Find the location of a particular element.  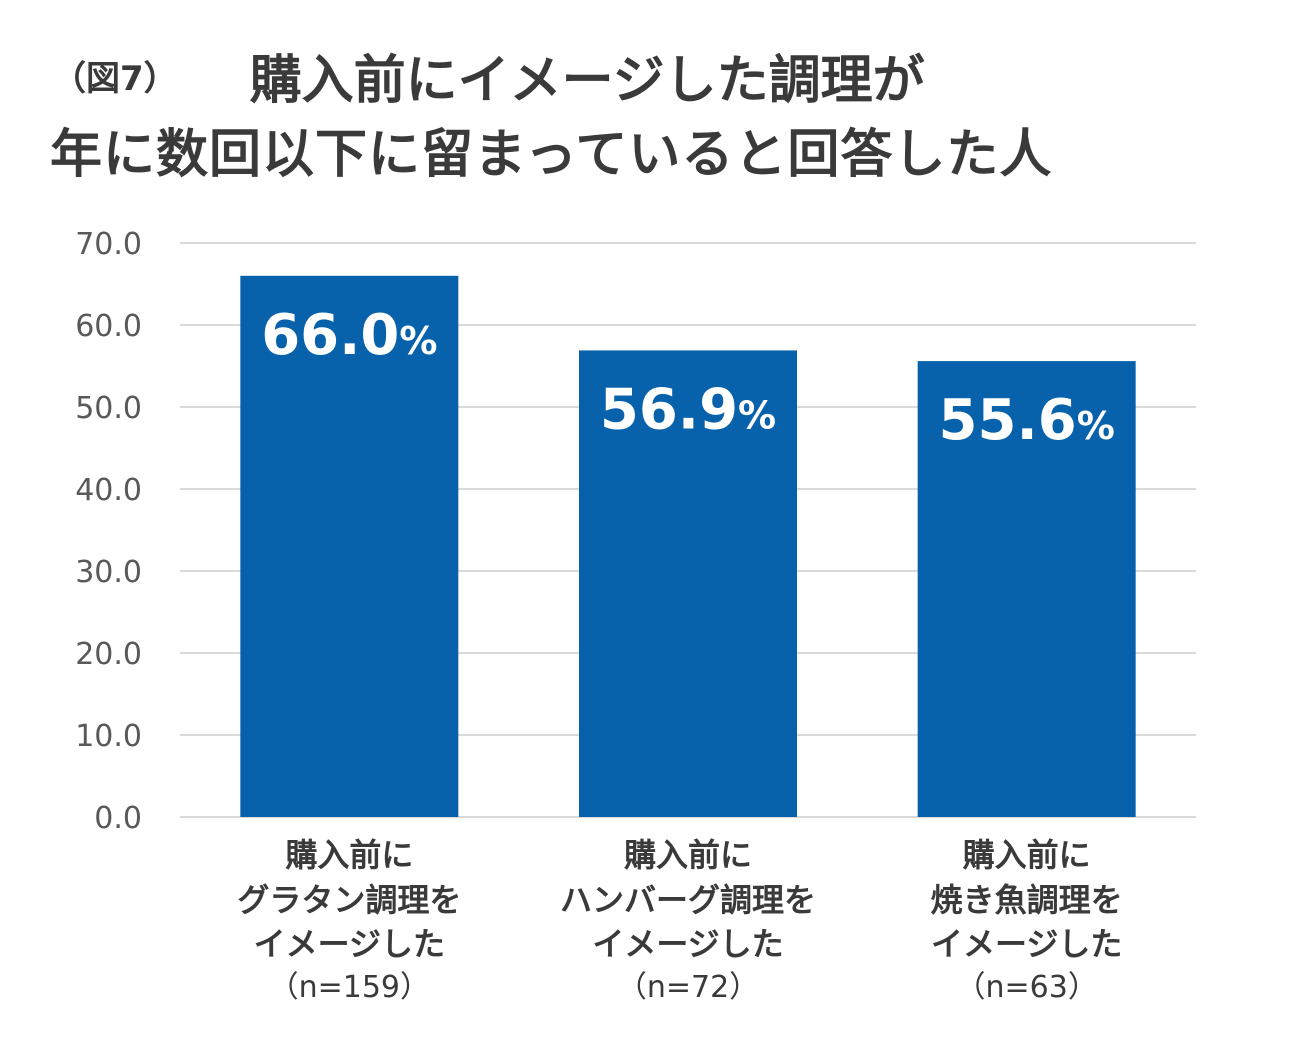

category-label-line: グラタン調理を is located at coordinates (349, 900).